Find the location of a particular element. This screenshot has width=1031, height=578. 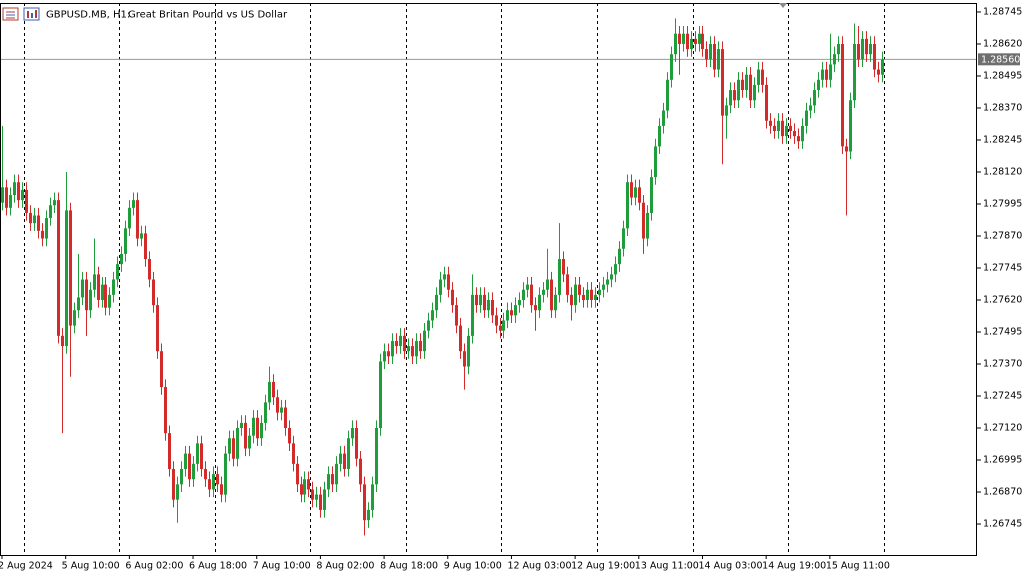

y-tick-label: 1.27870 is located at coordinates (1002, 235).